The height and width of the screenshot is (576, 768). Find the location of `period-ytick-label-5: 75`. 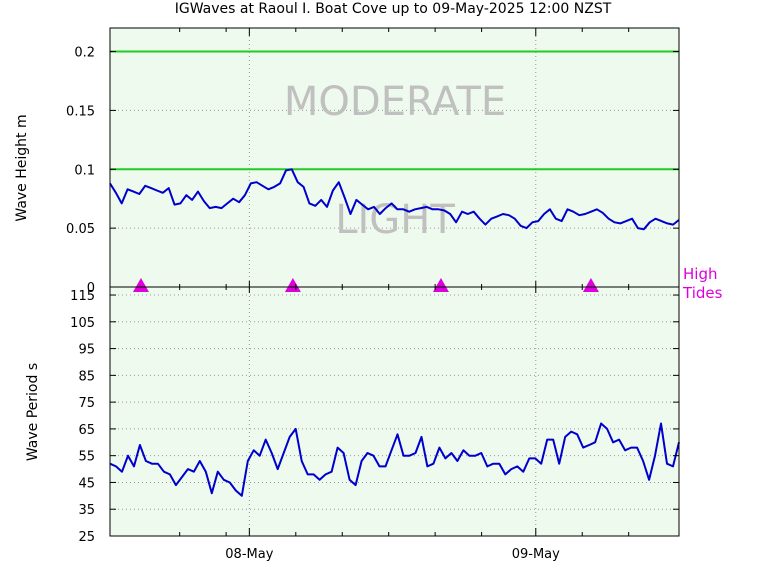

period-ytick-label-5: 75 is located at coordinates (86, 403).